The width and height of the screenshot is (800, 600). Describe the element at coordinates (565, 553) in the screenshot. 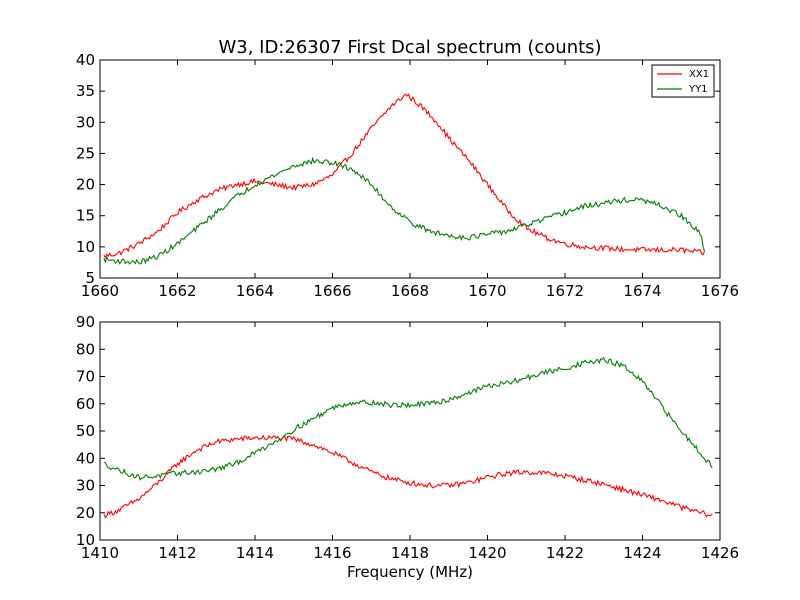

I see `x-tick-label: 1422` at that location.